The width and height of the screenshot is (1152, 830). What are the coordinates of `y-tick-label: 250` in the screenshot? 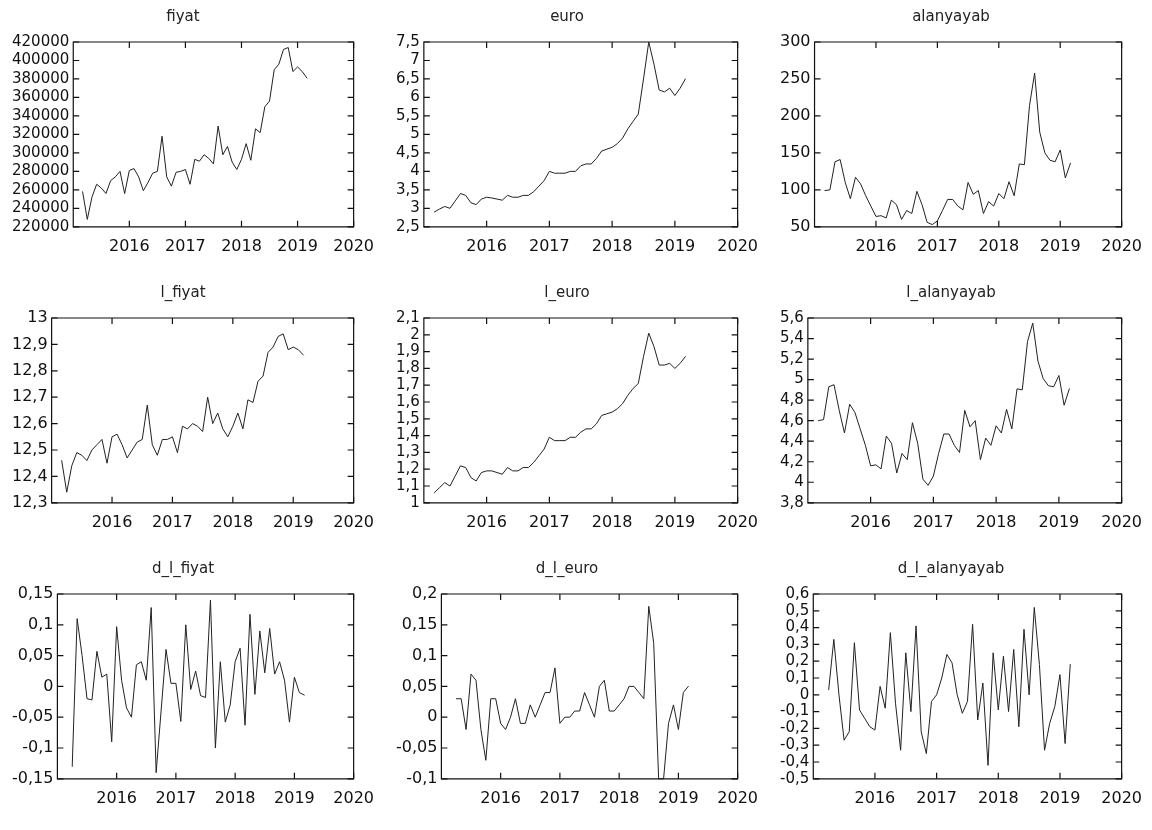 It's located at (795, 78).